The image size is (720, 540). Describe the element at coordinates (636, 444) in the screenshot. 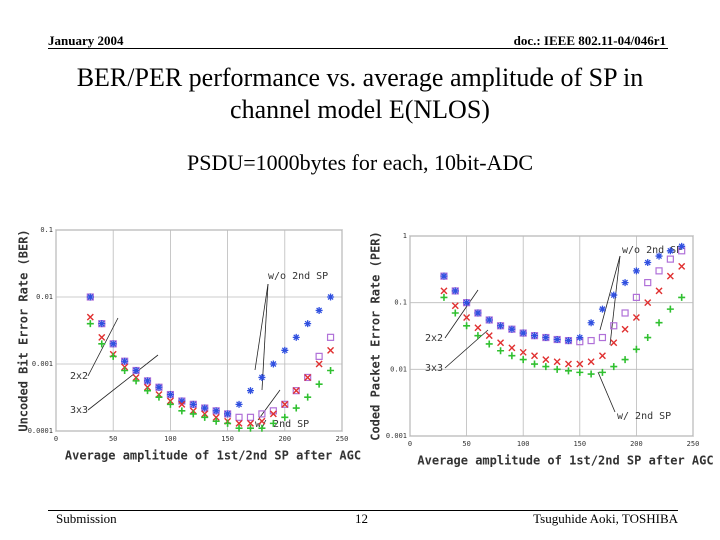

I see `x-tick-label: 200` at that location.